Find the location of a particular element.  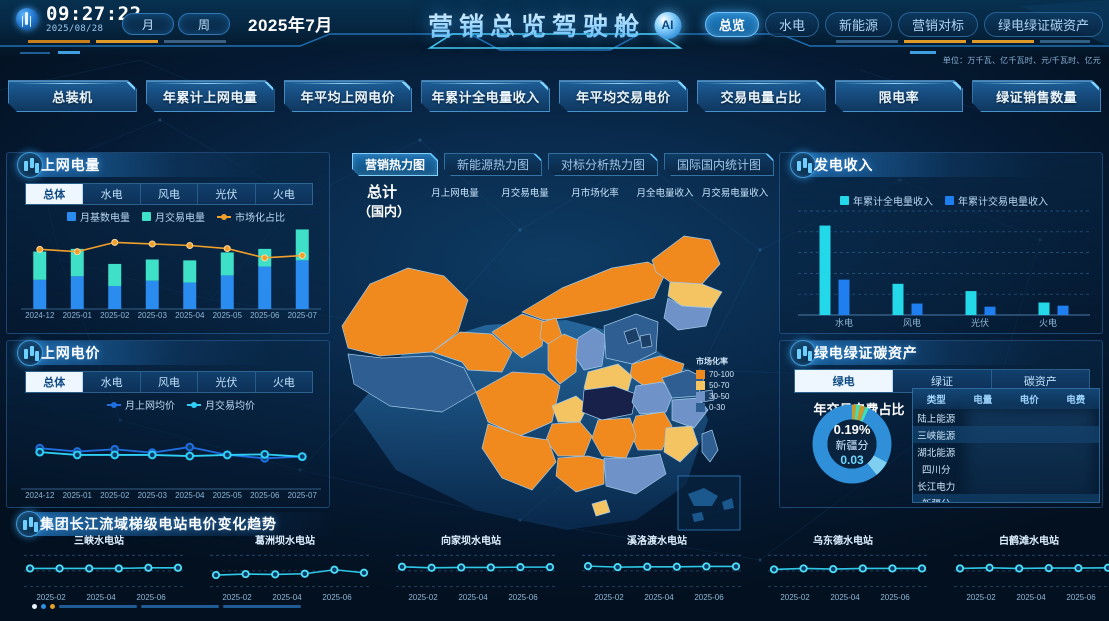

station-card-5: 白鹤滩水电站 2025-02 2025-04 2025-06 is located at coordinates (1022, 569).